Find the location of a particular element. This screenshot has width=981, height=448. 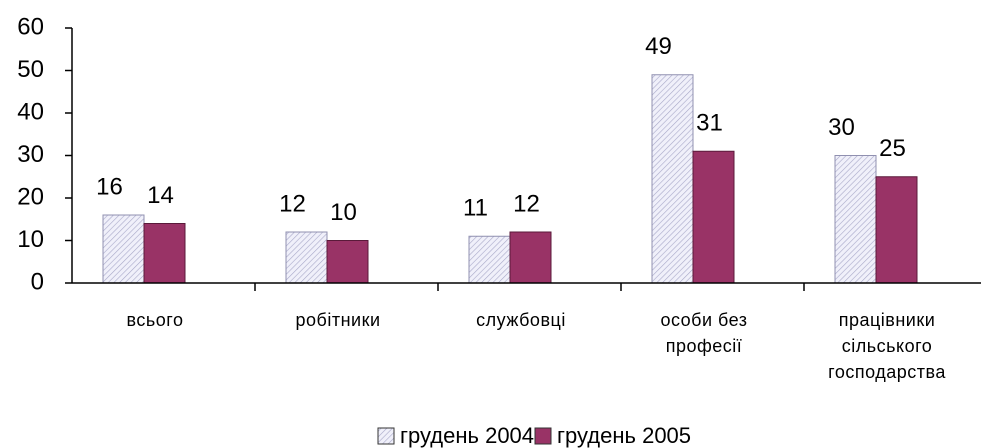

y-tick-label: 20 is located at coordinates (30, 196).